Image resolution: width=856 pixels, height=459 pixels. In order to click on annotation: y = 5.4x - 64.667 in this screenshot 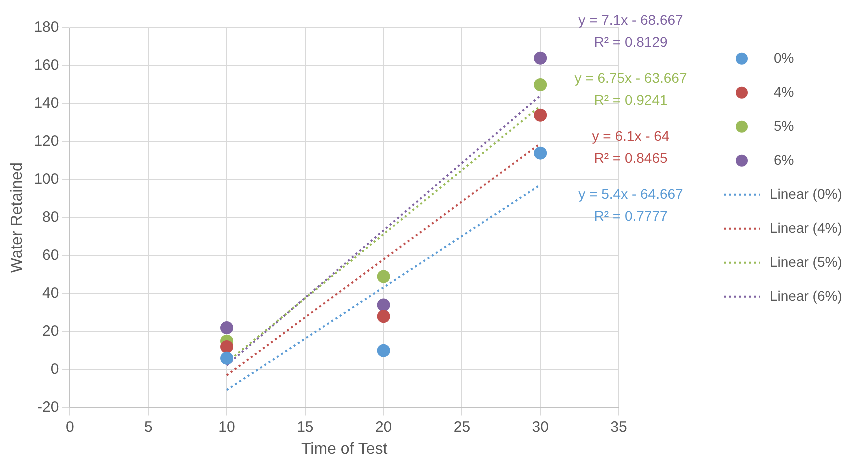, I will do `click(631, 194)`.